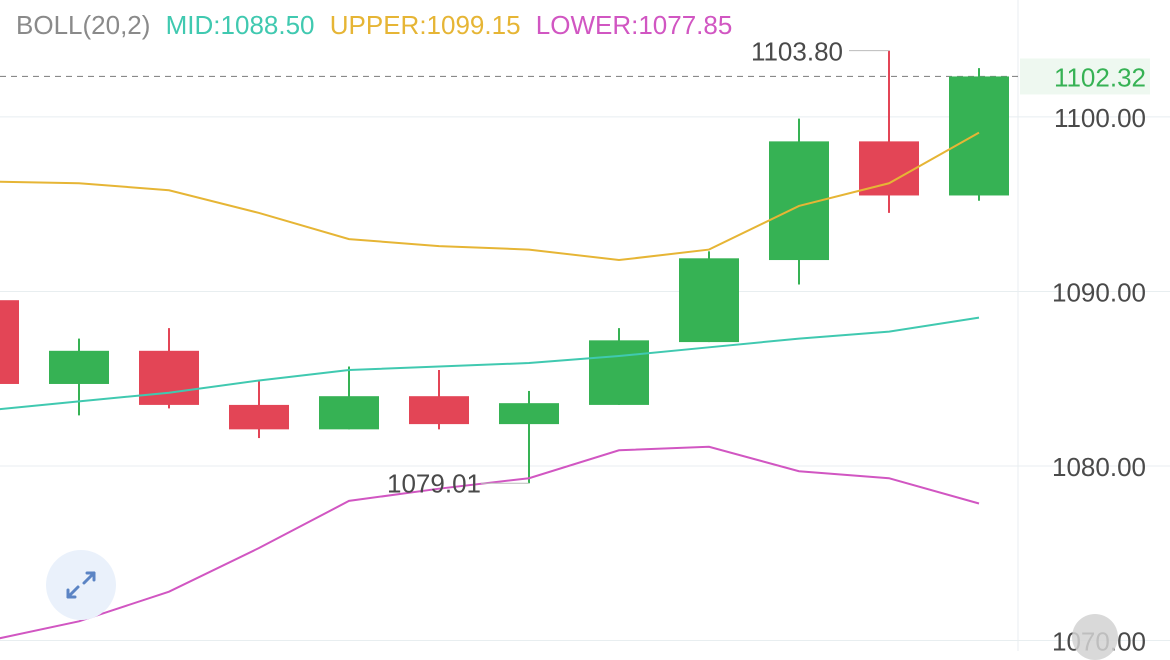  I want to click on y-tick-label-0: 1100.00, so click(1100, 118).